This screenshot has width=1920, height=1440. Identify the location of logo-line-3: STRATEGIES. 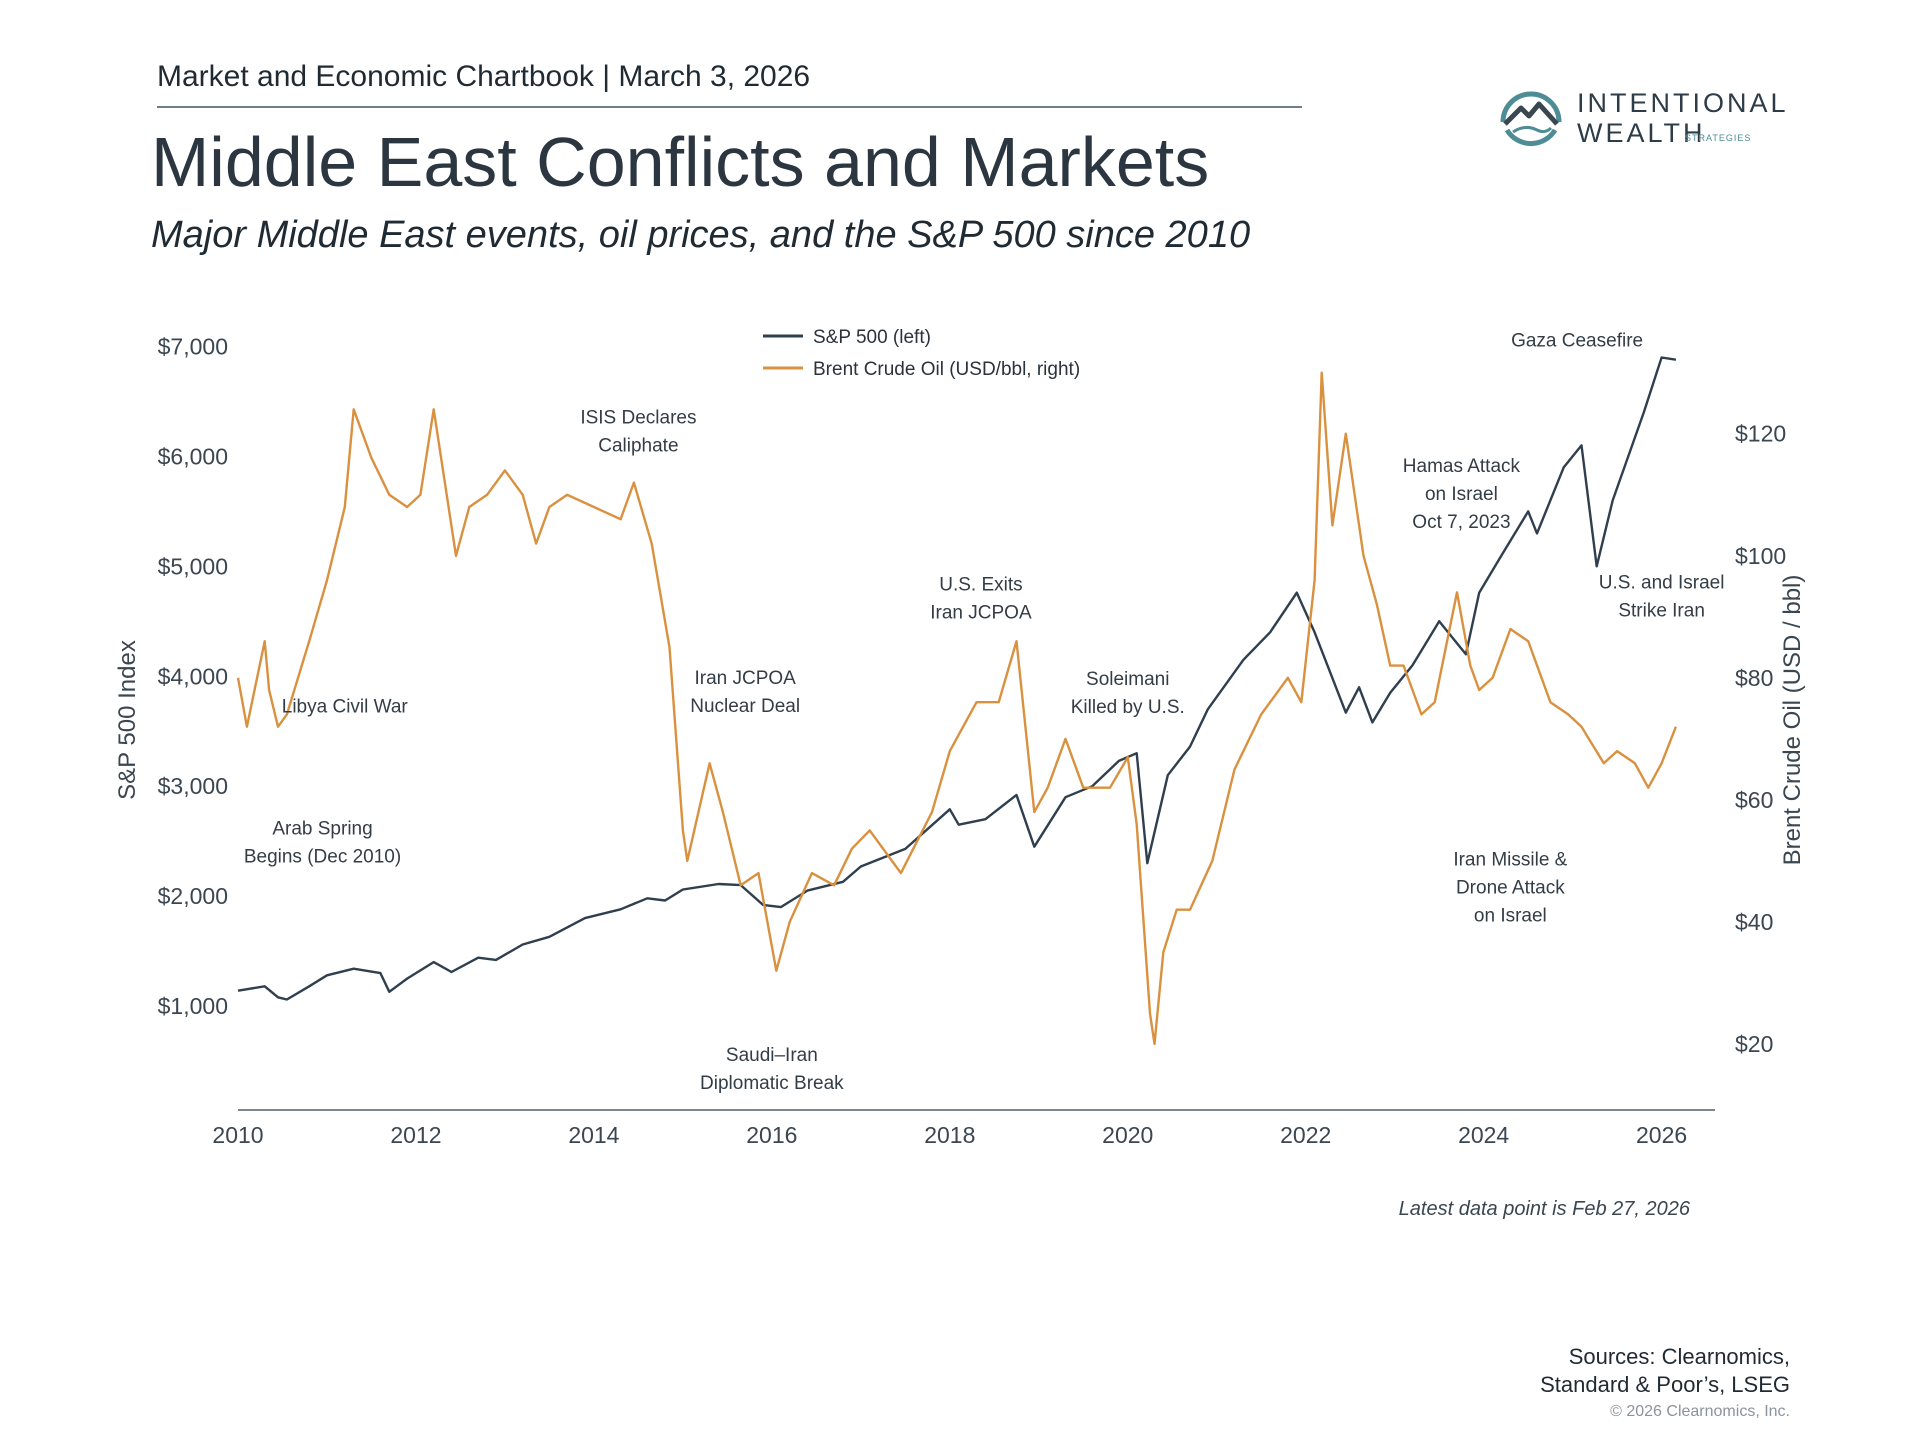
(1718, 138).